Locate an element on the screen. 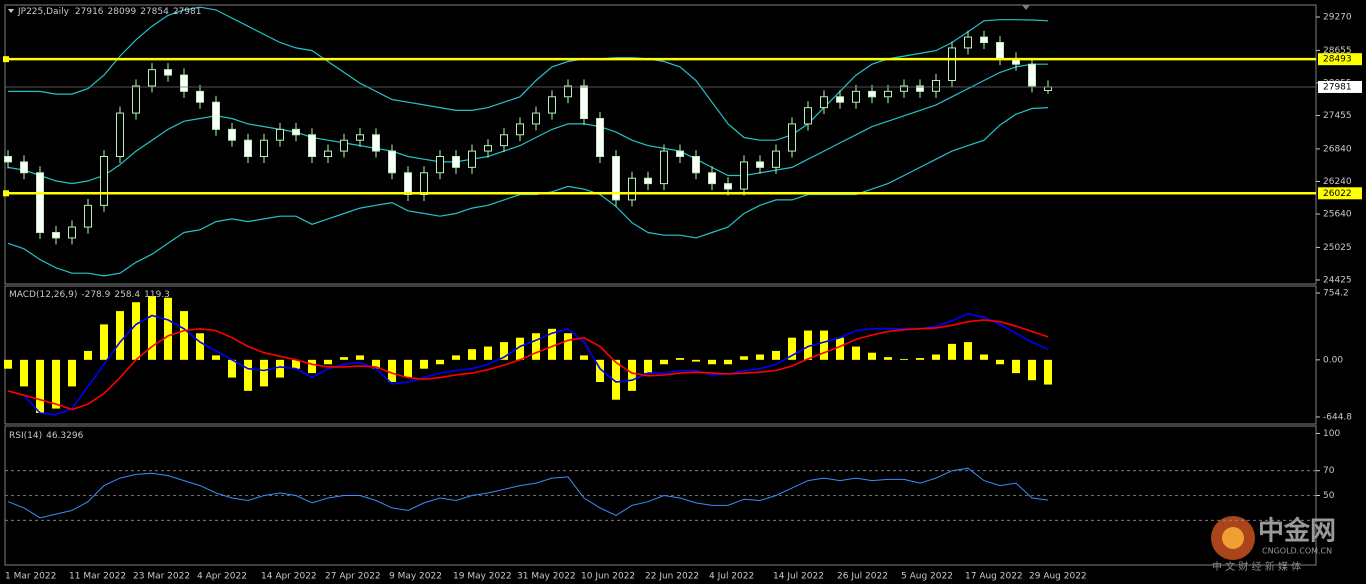 The height and width of the screenshot is (584, 1366). macd-signal-last: 258.4 is located at coordinates (127, 295).